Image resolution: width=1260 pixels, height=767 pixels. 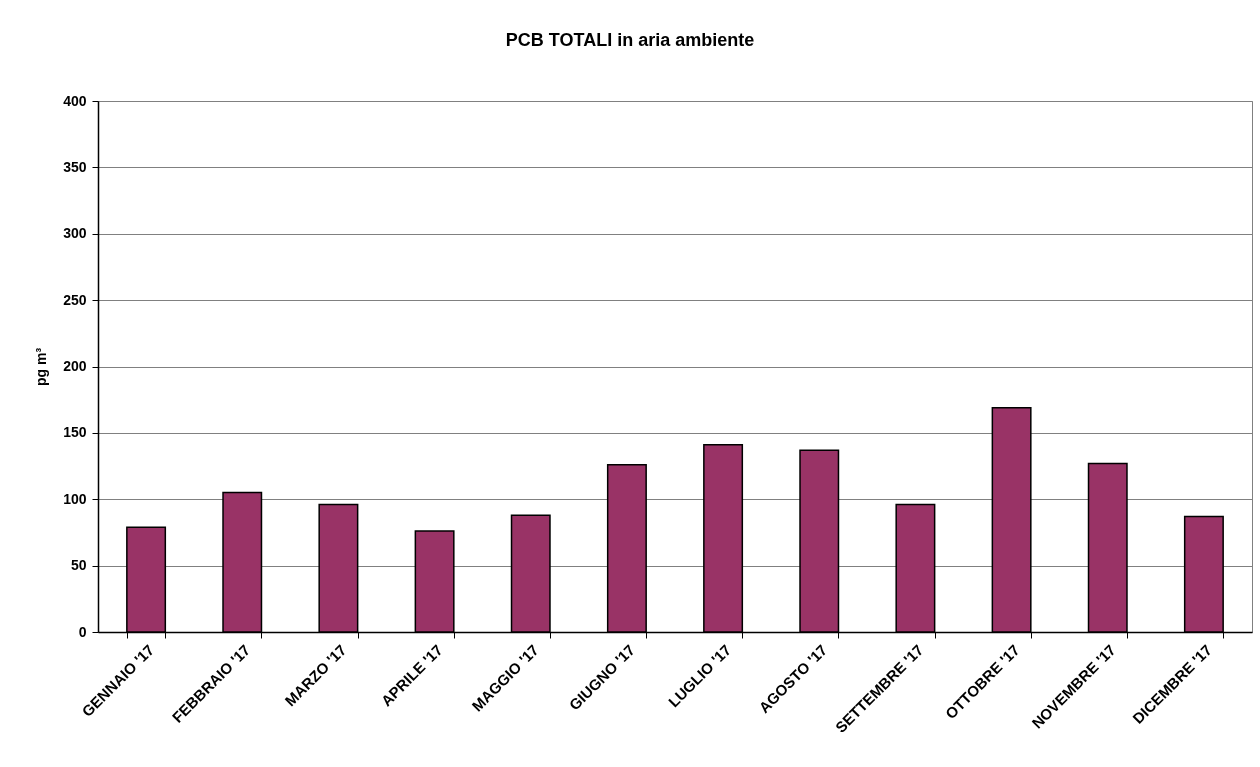 I want to click on y-tick-label: 250, so click(x=75, y=299).